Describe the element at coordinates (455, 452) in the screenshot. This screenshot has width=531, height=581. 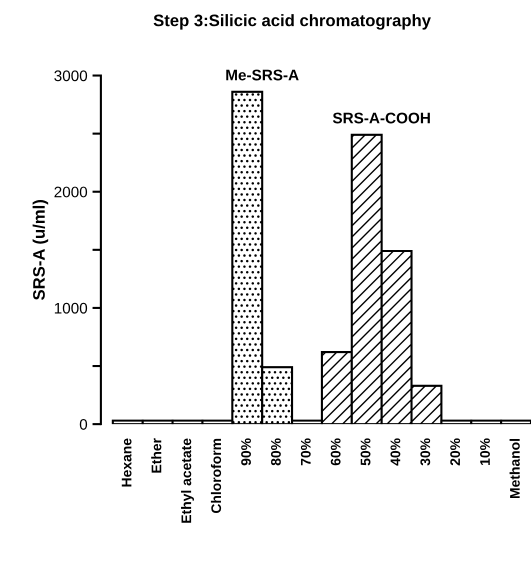
I see `x-tick-label: 20%` at that location.